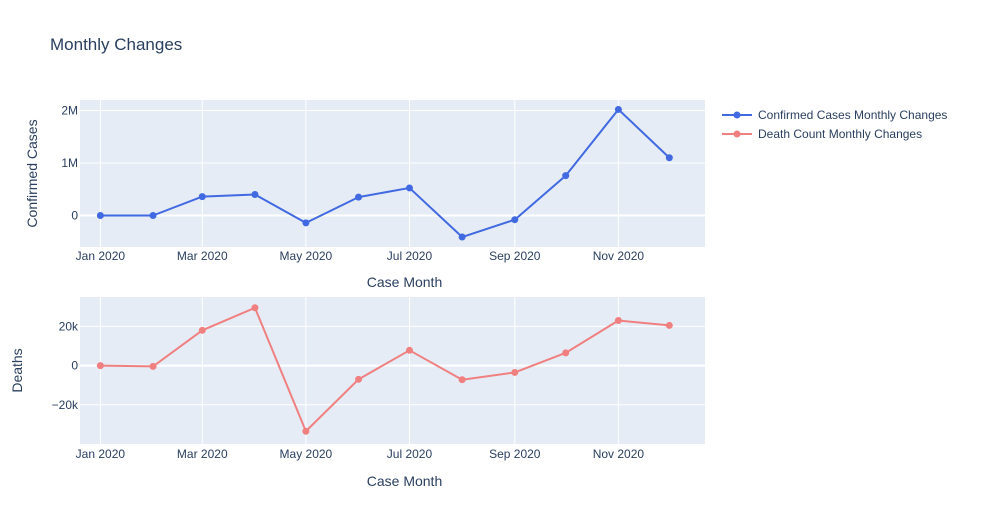 The image size is (985, 530). What do you see at coordinates (17, 370) in the screenshot?
I see `y-axis-label: Deaths` at bounding box center [17, 370].